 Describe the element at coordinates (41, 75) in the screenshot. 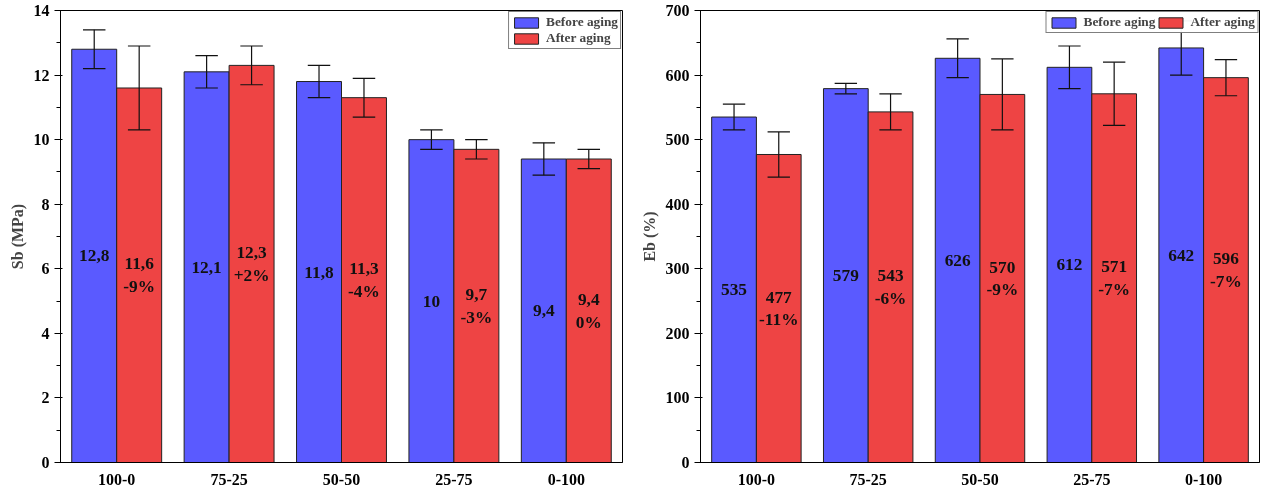

I see `y-tick-label: 12` at that location.